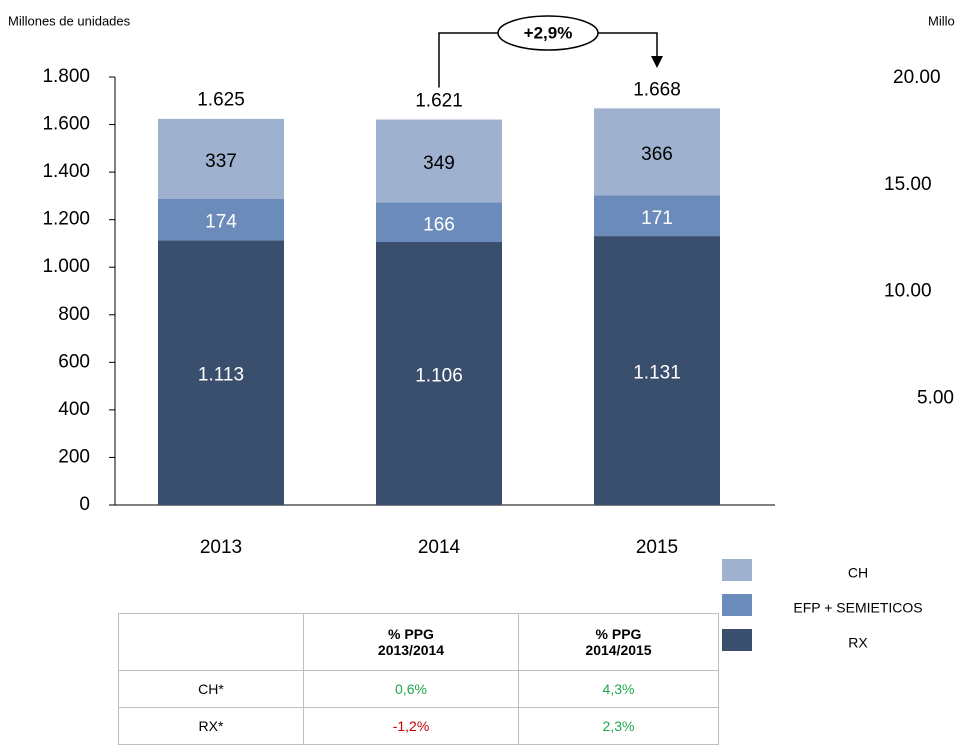 Image resolution: width=963 pixels, height=751 pixels. I want to click on segment-label: 171, so click(657, 218).